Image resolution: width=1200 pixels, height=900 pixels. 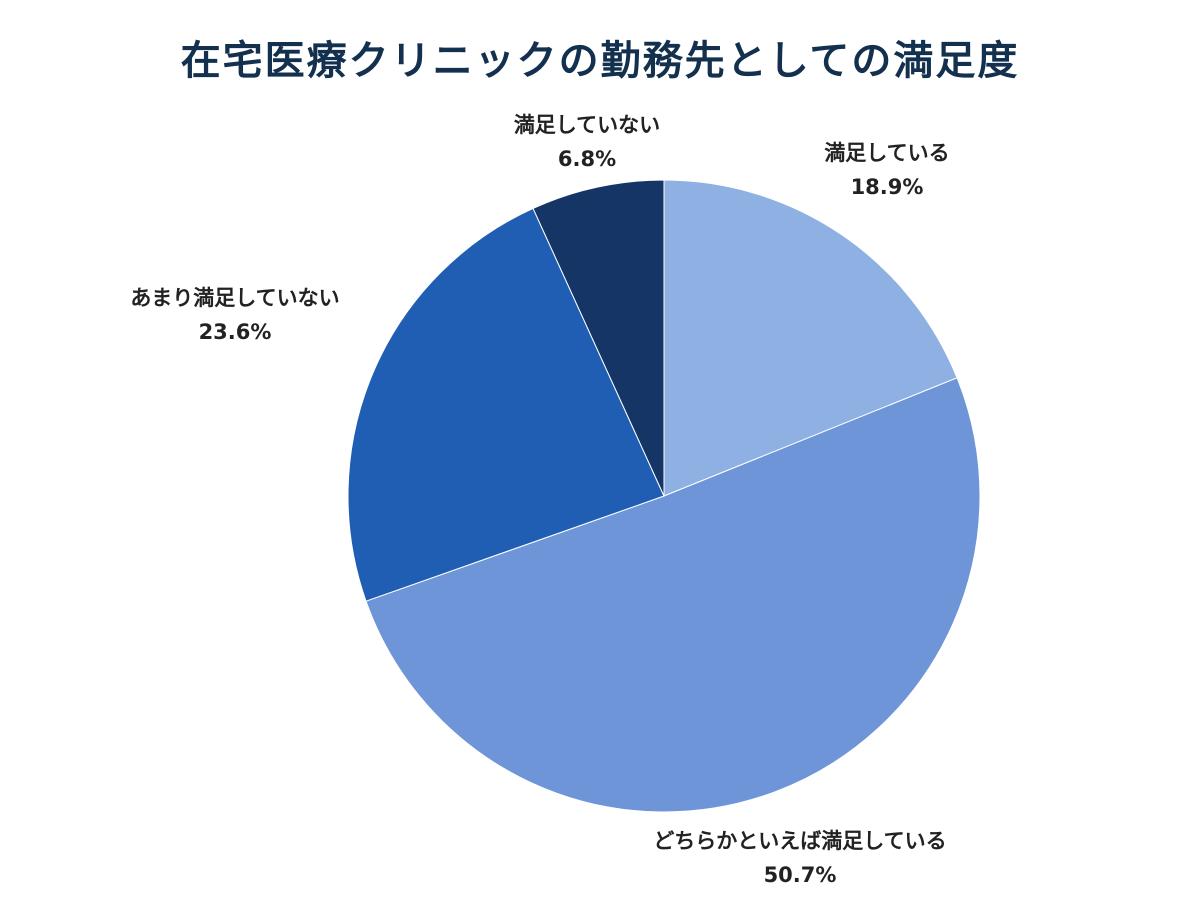 I want to click on slice-label-name: どちらかといえば満足している, so click(x=800, y=841).